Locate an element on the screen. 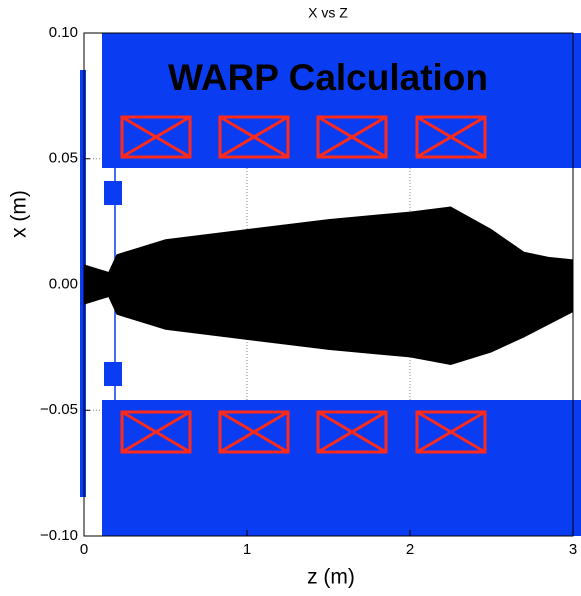  x-tick-label: 3 is located at coordinates (573, 549).